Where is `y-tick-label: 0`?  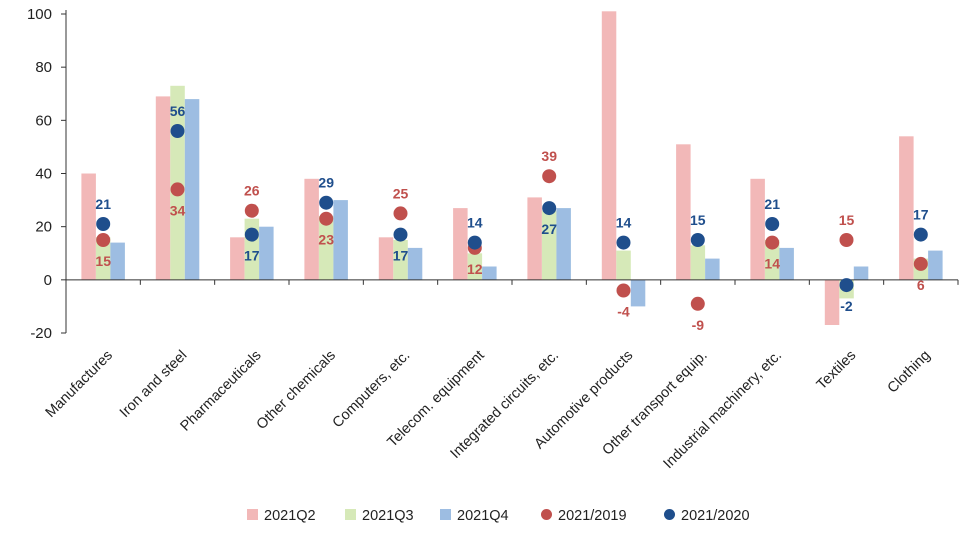 y-tick-label: 0 is located at coordinates (48, 280).